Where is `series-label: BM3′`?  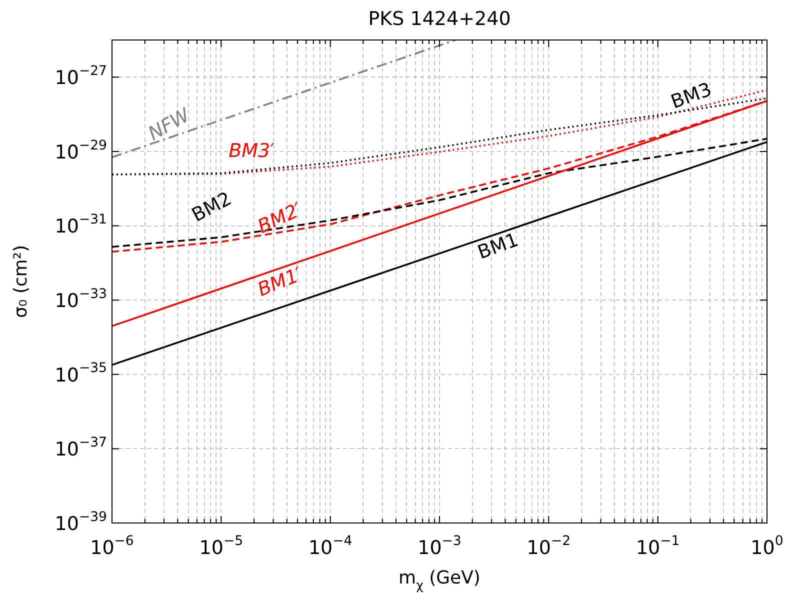
series-label: BM3′ is located at coordinates (252, 151).